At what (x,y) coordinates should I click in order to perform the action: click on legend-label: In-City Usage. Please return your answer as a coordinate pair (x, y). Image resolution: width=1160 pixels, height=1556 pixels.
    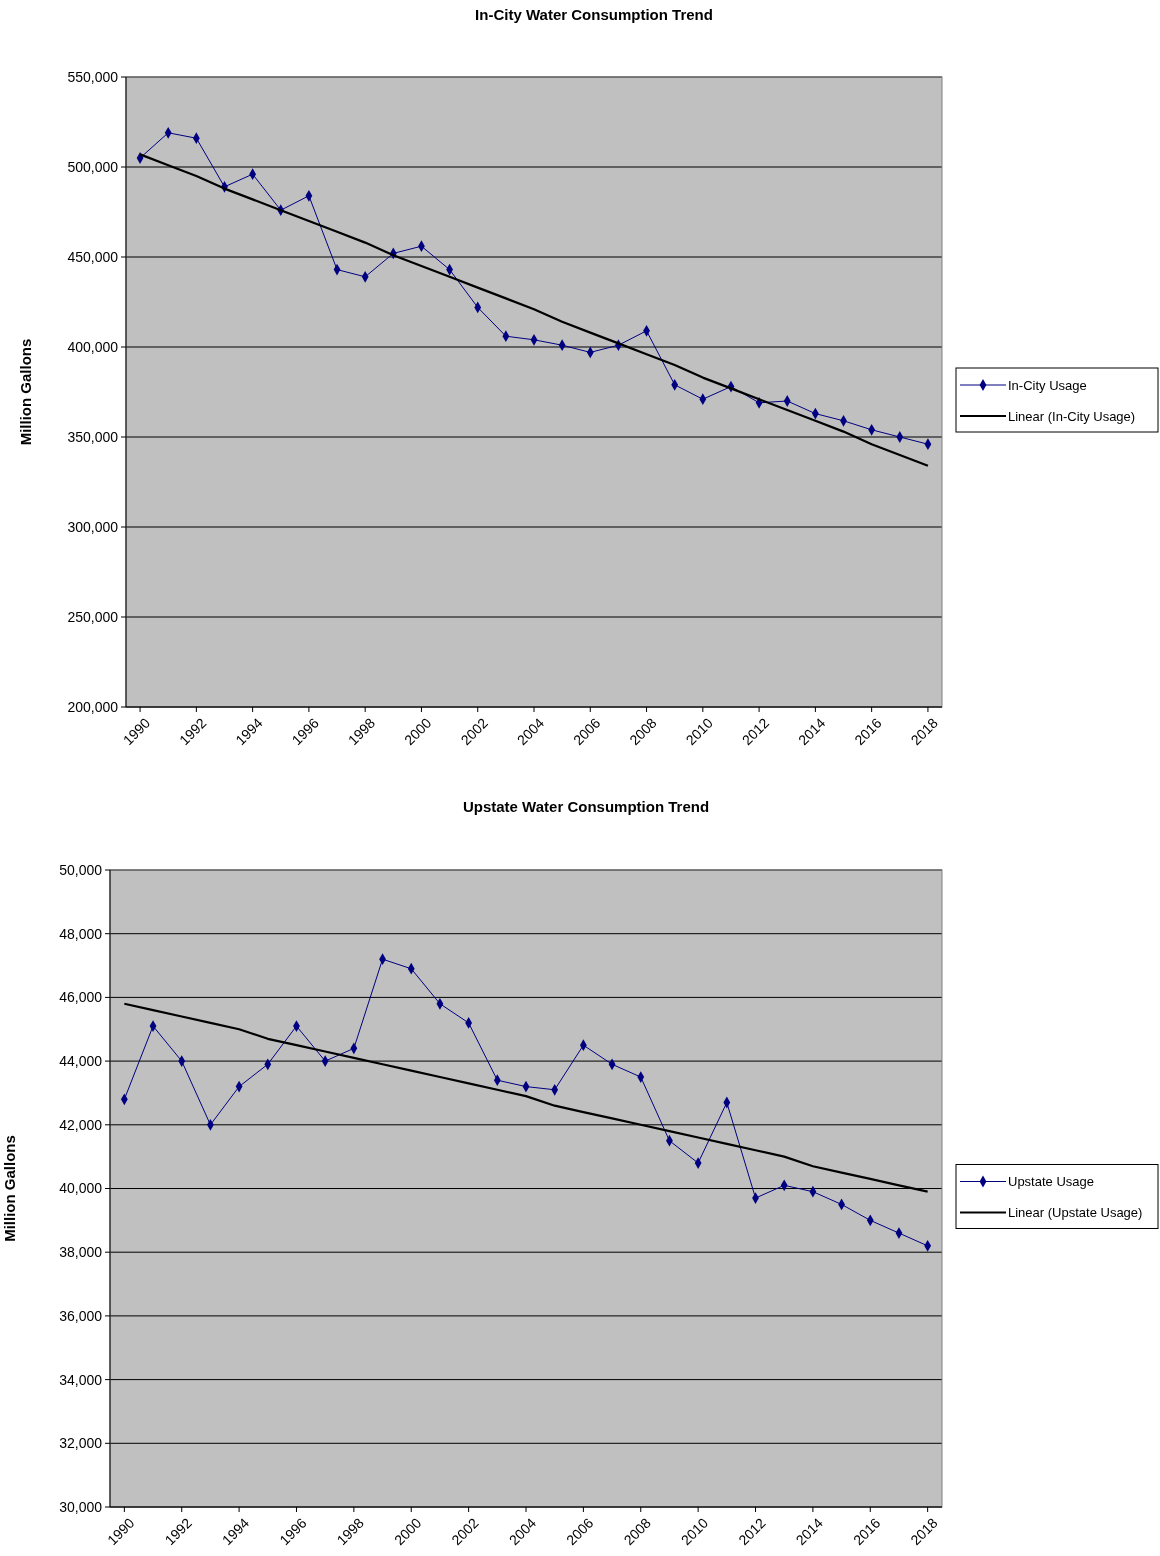
    Looking at the image, I should click on (1047, 385).